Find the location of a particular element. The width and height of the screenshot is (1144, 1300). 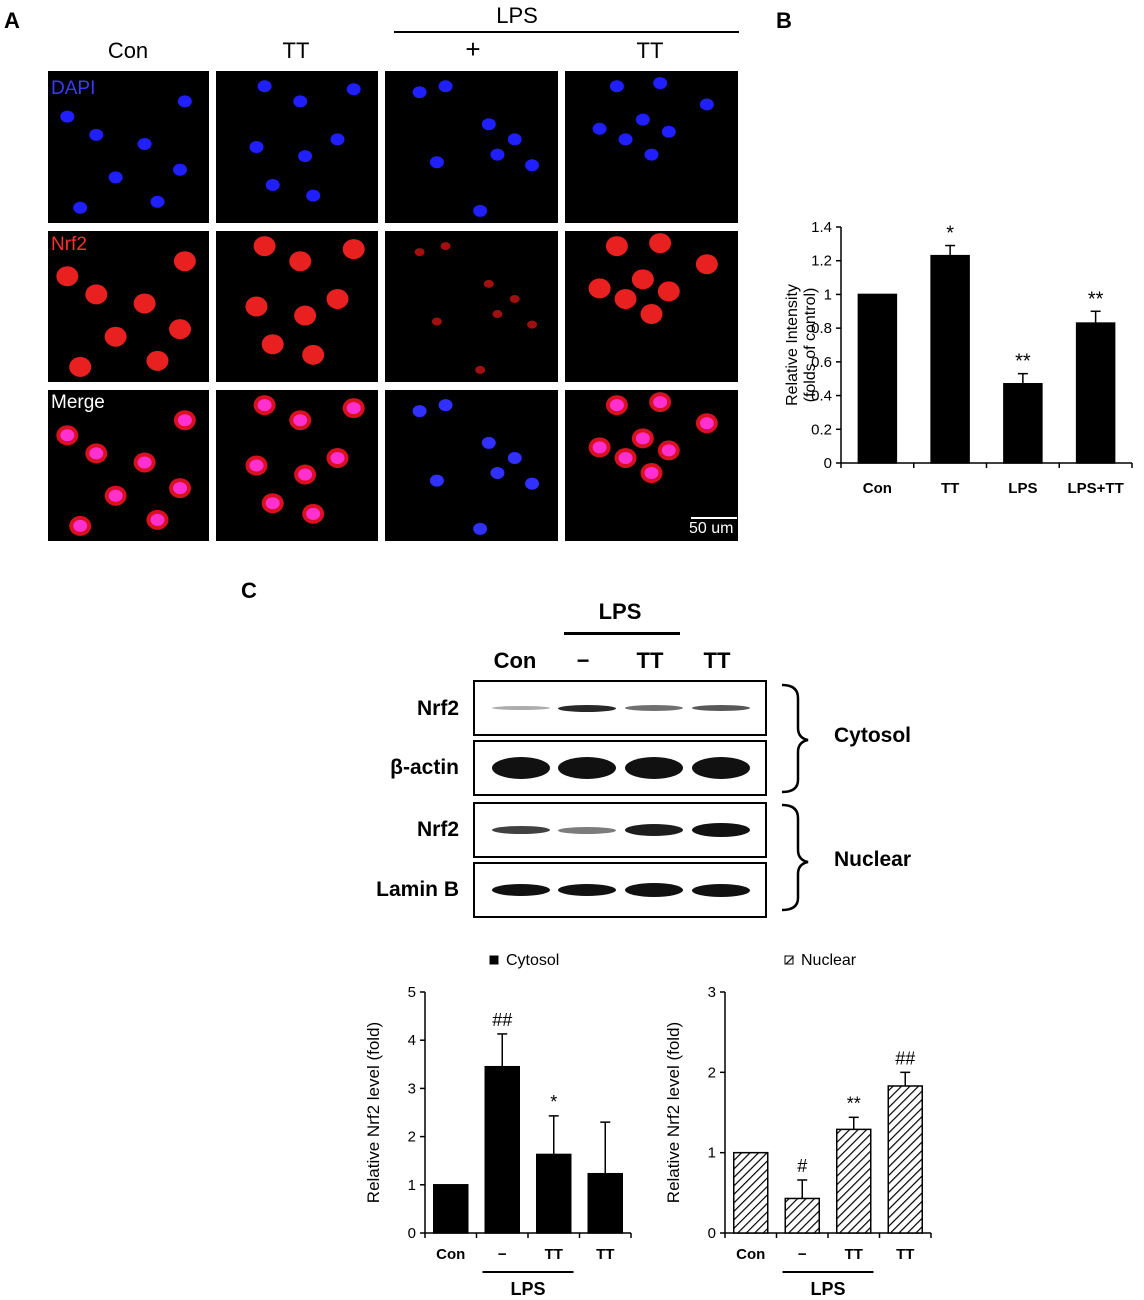

row-label-merge: Merge is located at coordinates (78, 402).